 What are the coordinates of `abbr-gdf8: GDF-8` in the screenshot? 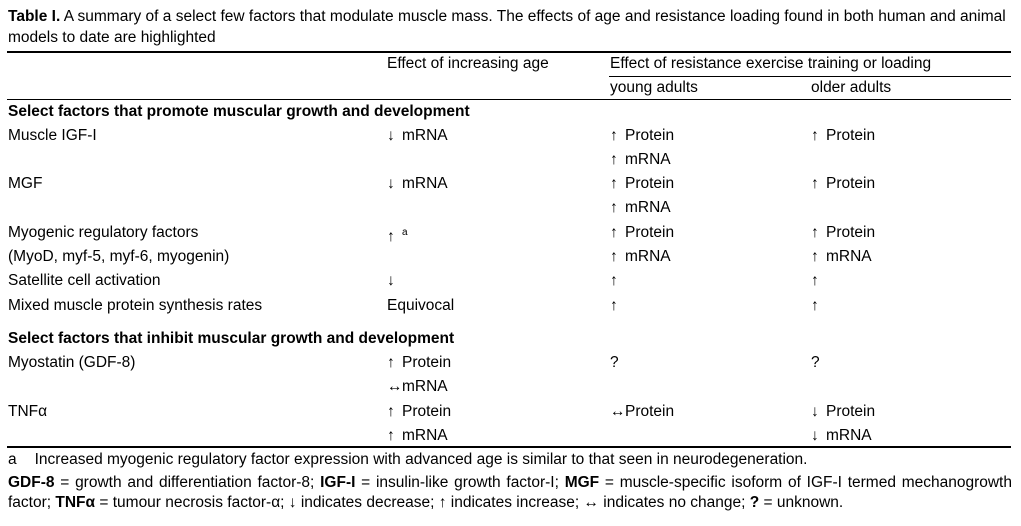 It's located at (31, 482).